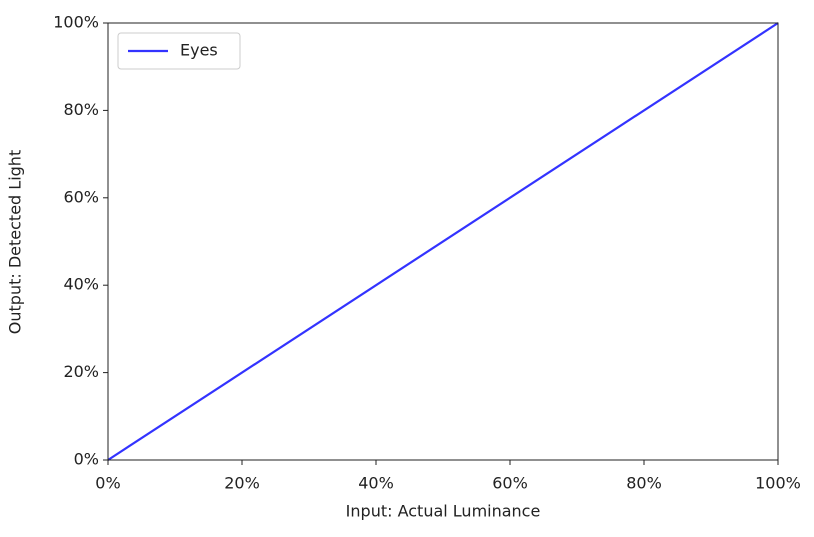 The image size is (814, 537). What do you see at coordinates (376, 483) in the screenshot?
I see `x-tick-label: 40%` at bounding box center [376, 483].